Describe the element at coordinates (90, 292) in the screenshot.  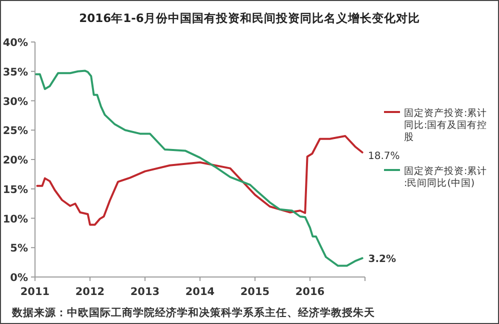
I see `x-tick-label: 2012` at that location.